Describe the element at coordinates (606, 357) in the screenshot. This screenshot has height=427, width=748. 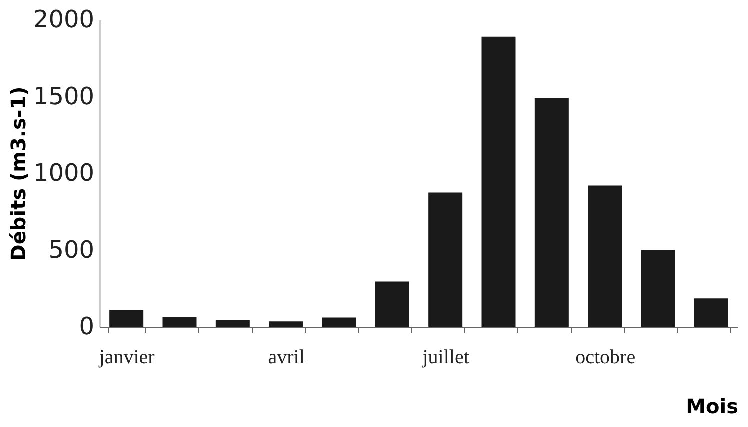
I see `x-tick-label: octobre` at that location.